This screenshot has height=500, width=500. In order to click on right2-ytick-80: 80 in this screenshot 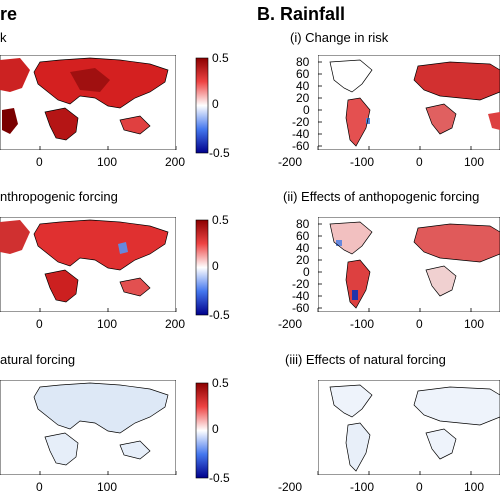, I will do `click(303, 224)`.